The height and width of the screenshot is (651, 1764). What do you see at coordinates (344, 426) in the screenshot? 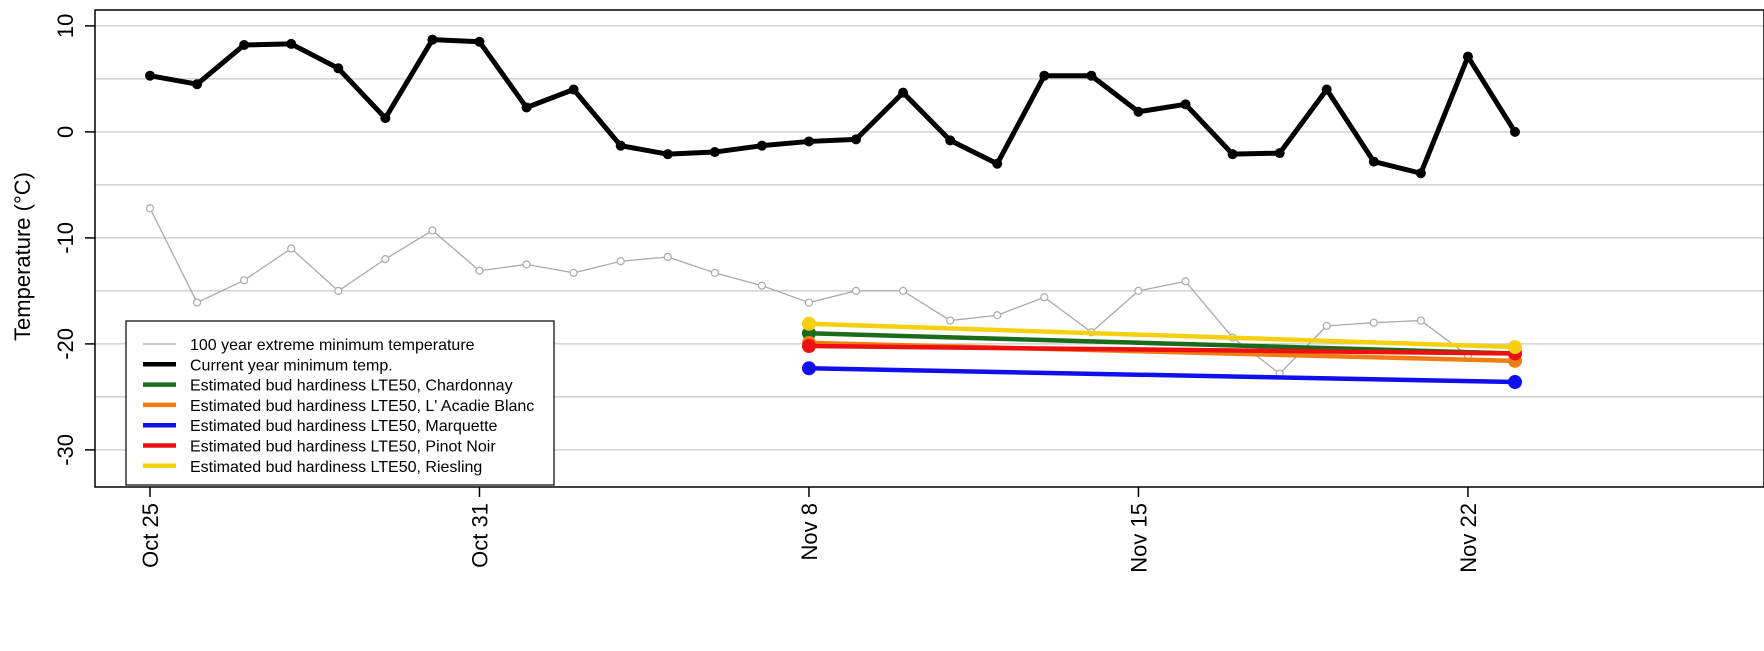
I see `legend-label: Estimated bud hardiness LTE50, Marquette` at bounding box center [344, 426].